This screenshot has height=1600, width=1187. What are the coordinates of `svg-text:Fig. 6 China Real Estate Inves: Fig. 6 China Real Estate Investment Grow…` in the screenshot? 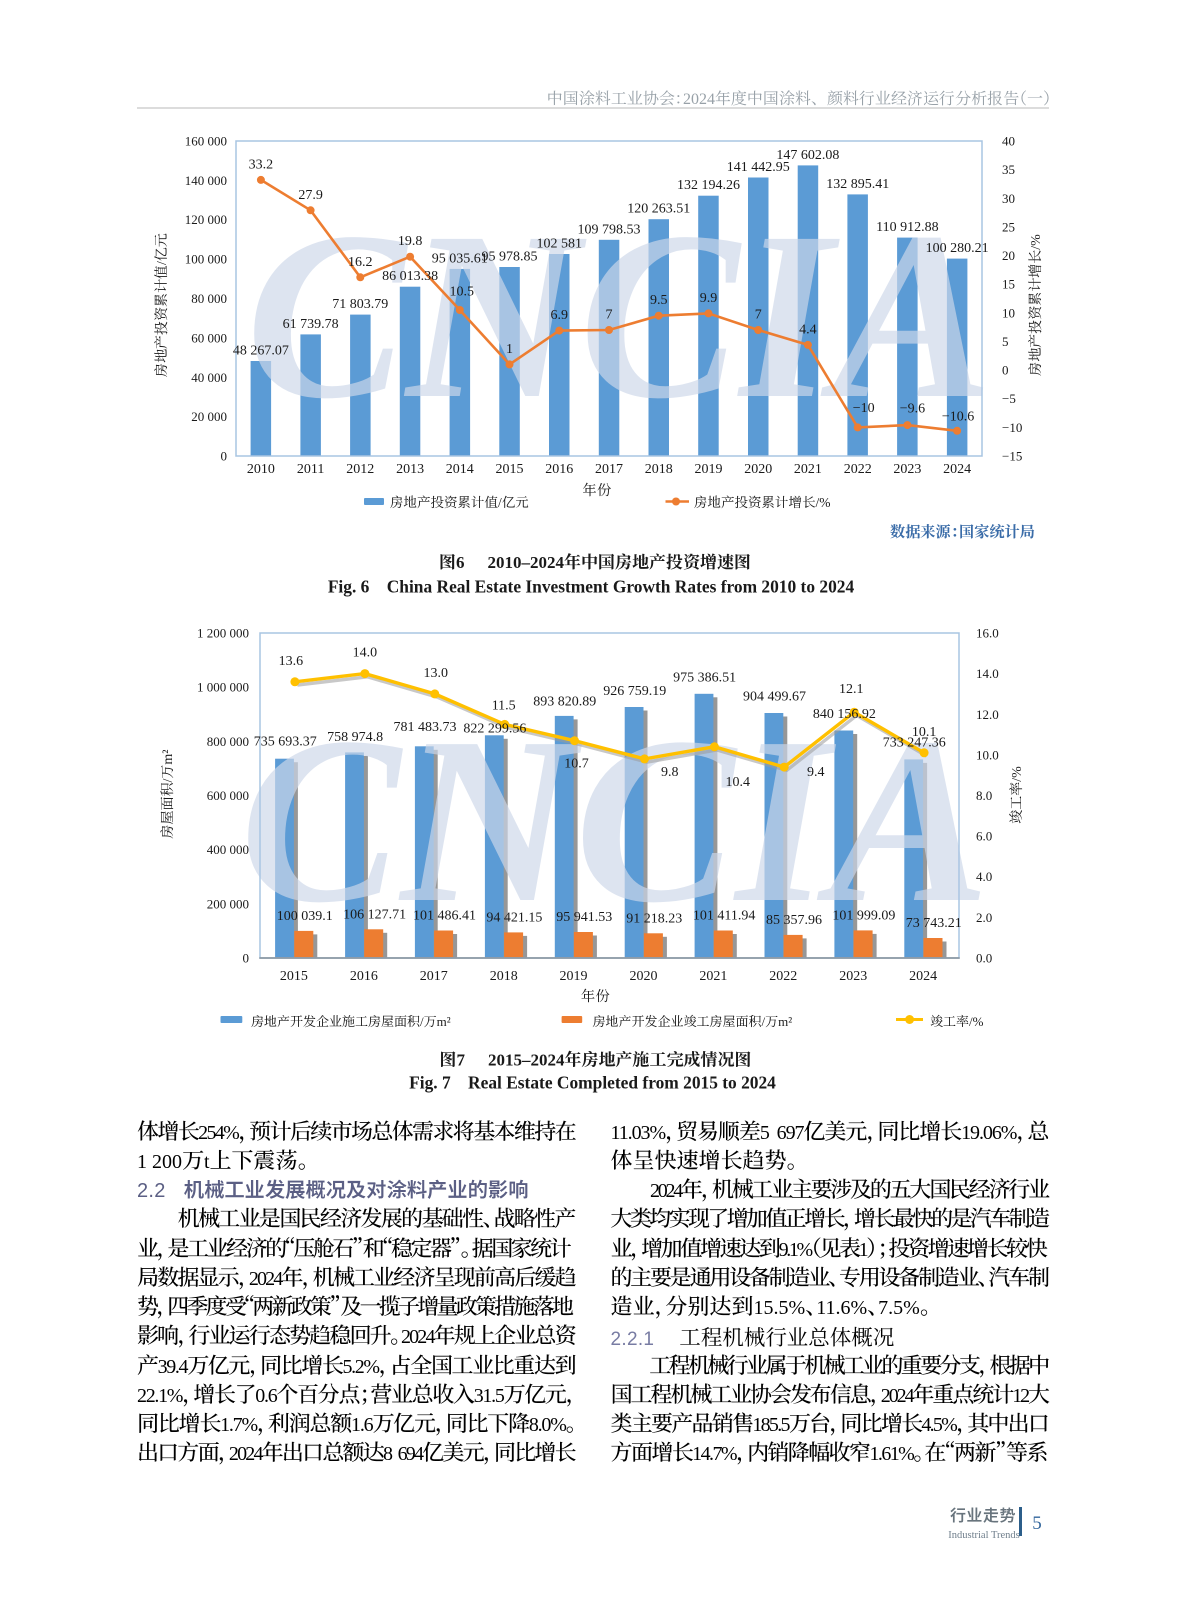 It's located at (591, 587).